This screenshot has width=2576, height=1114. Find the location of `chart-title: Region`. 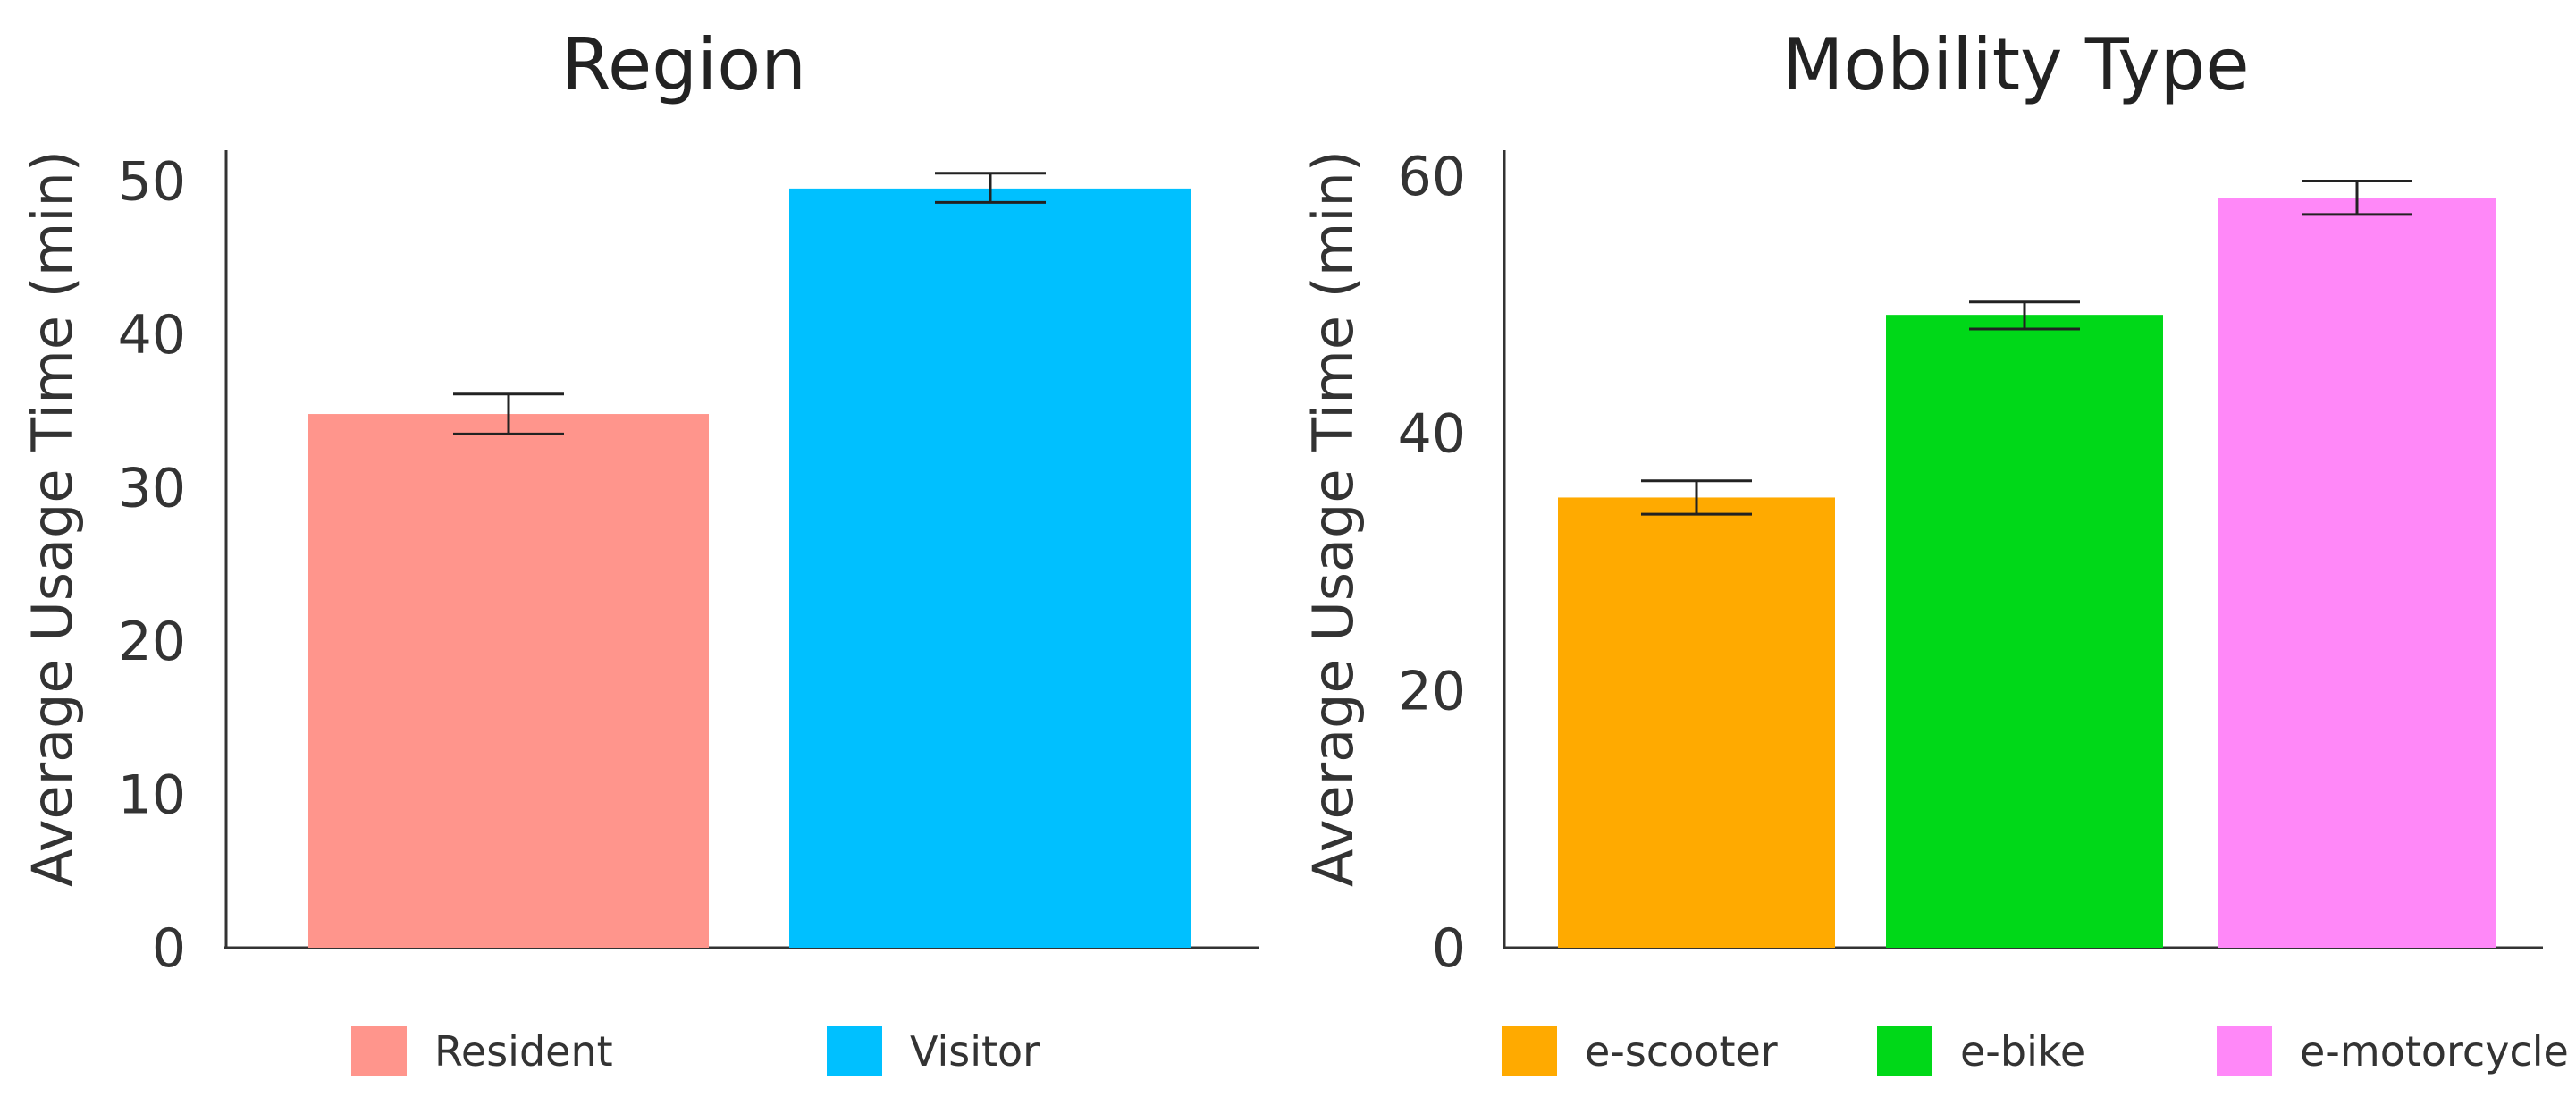

chart-title: Region is located at coordinates (684, 64).